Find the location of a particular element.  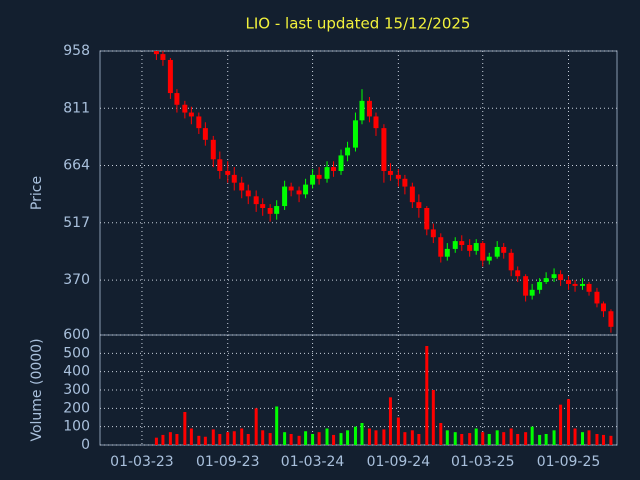

y2-tick-label: 600 is located at coordinates (76, 335).